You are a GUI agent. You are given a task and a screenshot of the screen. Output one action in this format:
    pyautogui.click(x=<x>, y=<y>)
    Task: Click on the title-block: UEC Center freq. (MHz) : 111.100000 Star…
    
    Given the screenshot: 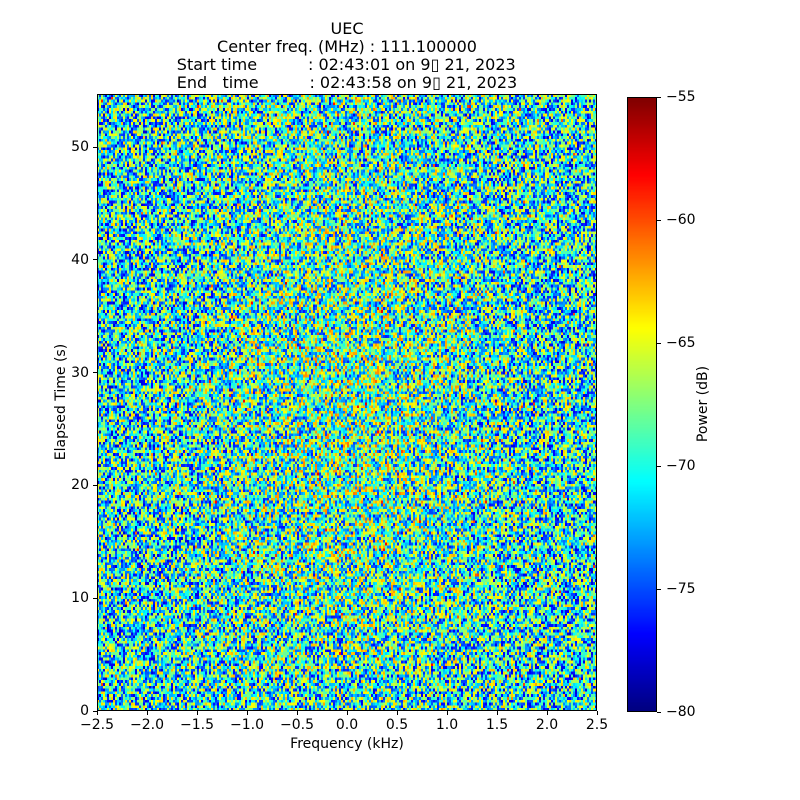 What is the action you would take?
    pyautogui.click(x=347, y=56)
    